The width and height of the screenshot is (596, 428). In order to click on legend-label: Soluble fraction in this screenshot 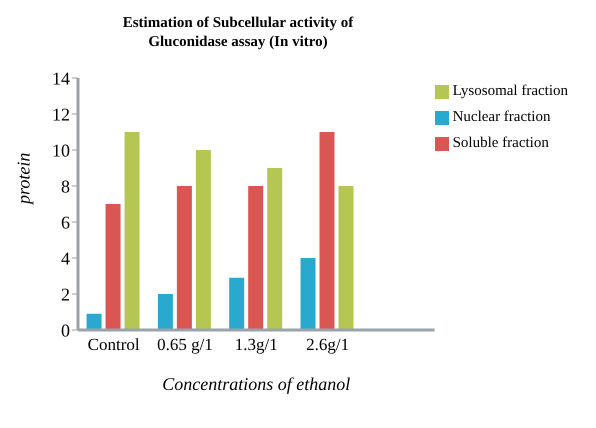, I will do `click(500, 143)`.